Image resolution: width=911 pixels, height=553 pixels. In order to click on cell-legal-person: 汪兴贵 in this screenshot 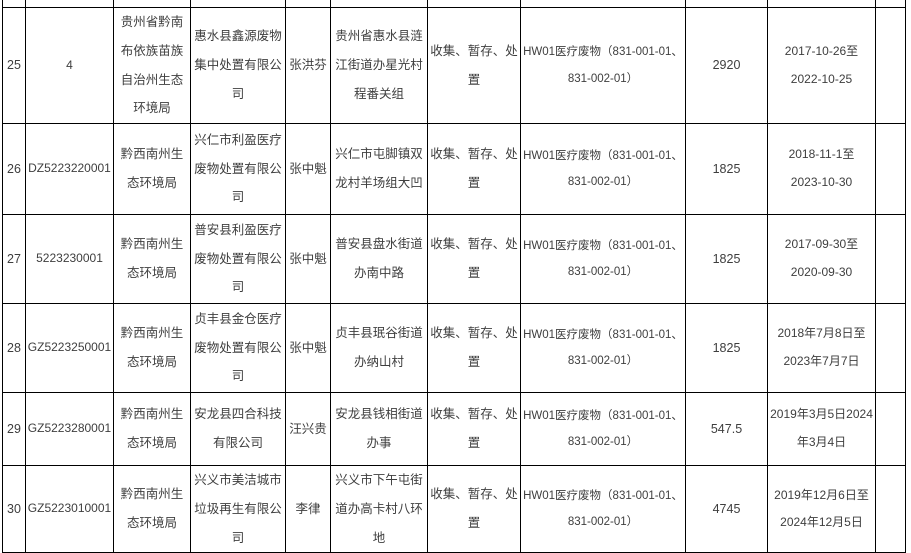, I will do `click(308, 429)`.